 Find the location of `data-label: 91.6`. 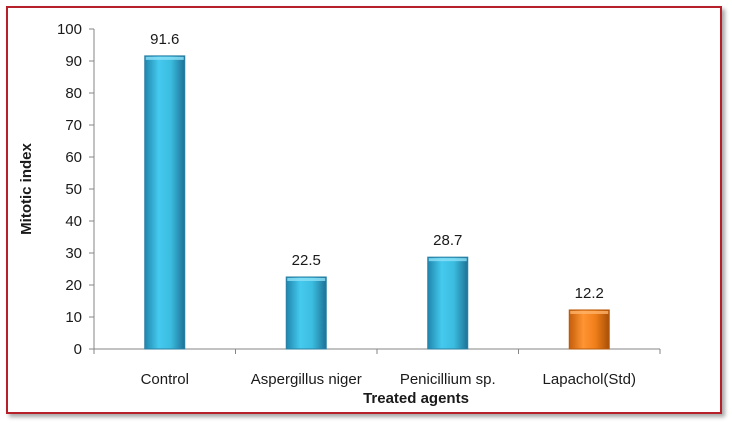

data-label: 91.6 is located at coordinates (164, 39).